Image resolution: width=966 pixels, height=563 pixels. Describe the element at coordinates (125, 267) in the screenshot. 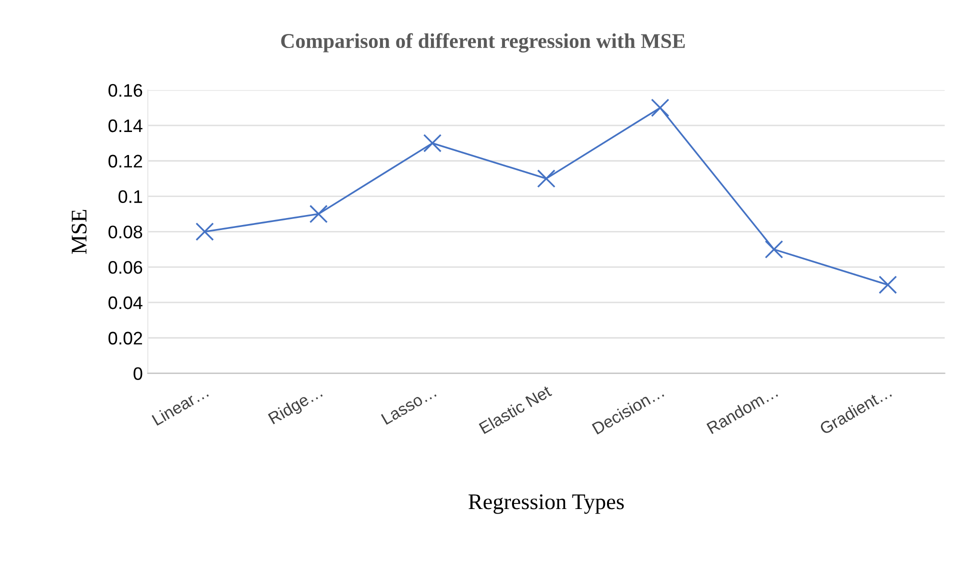

I see `y-tick-label: 0.06` at that location.